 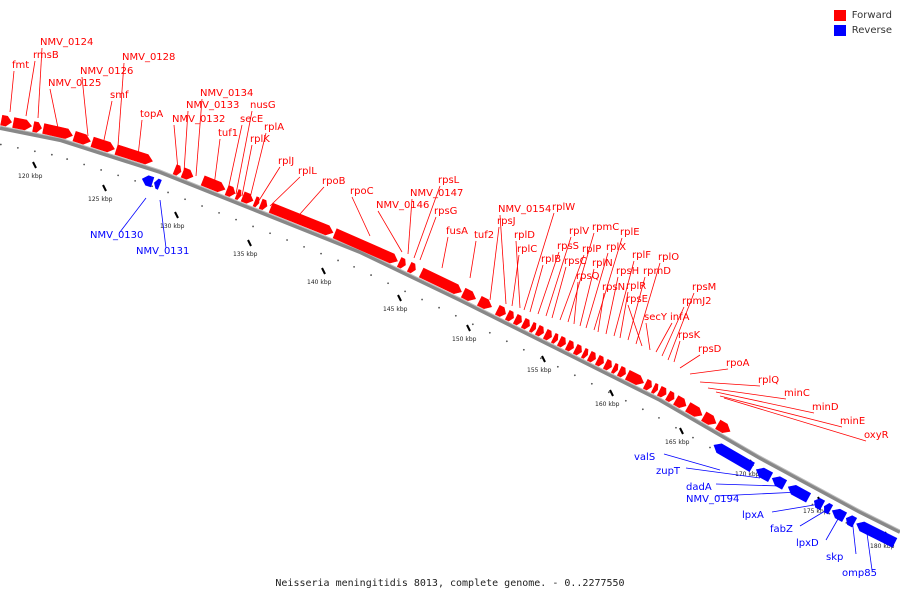 What do you see at coordinates (697, 301) in the screenshot?
I see `gene-label-forward: rpmJ2` at bounding box center [697, 301].